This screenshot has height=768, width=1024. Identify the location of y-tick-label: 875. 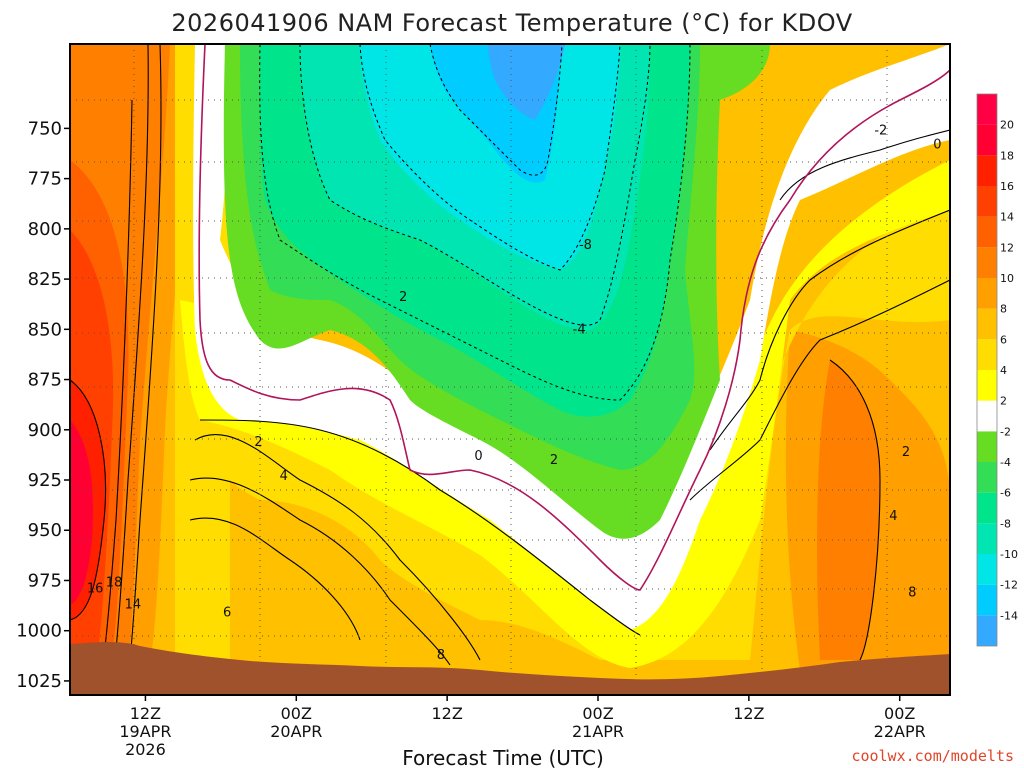
(45, 380).